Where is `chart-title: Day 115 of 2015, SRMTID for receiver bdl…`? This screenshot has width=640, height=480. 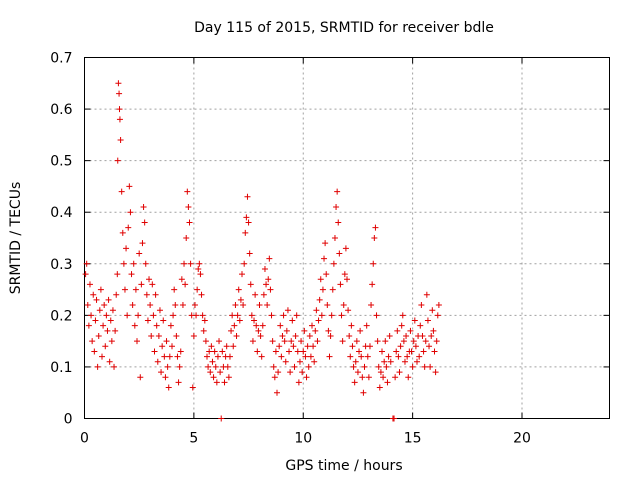 chart-title: Day 115 of 2015, SRMTID for receiver bdl… is located at coordinates (344, 28).